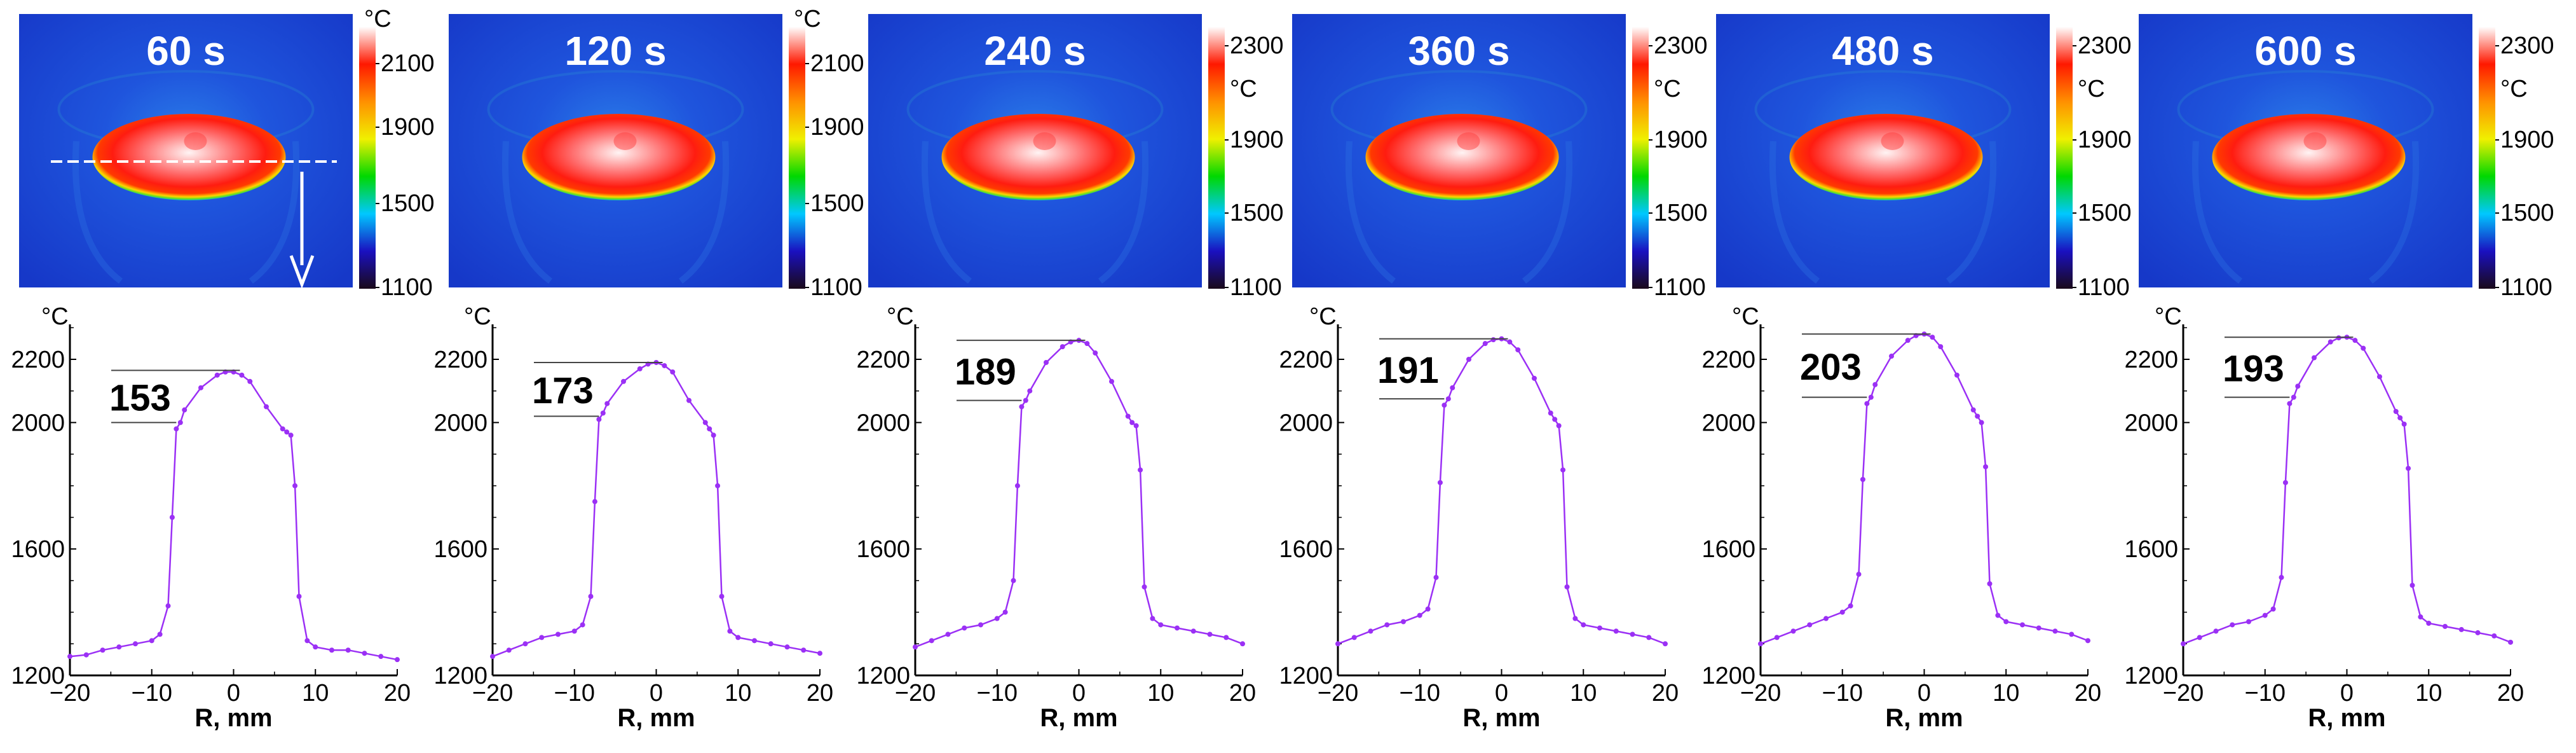 The image size is (2576, 753). Describe the element at coordinates (985, 371) in the screenshot. I see `annotation-label: 189` at that location.